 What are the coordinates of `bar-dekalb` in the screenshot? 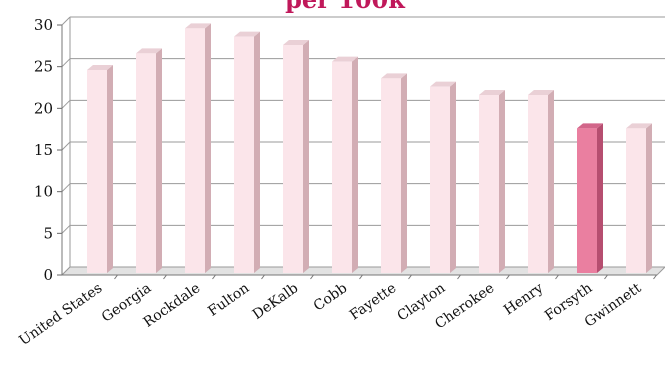 It's located at (296, 156).